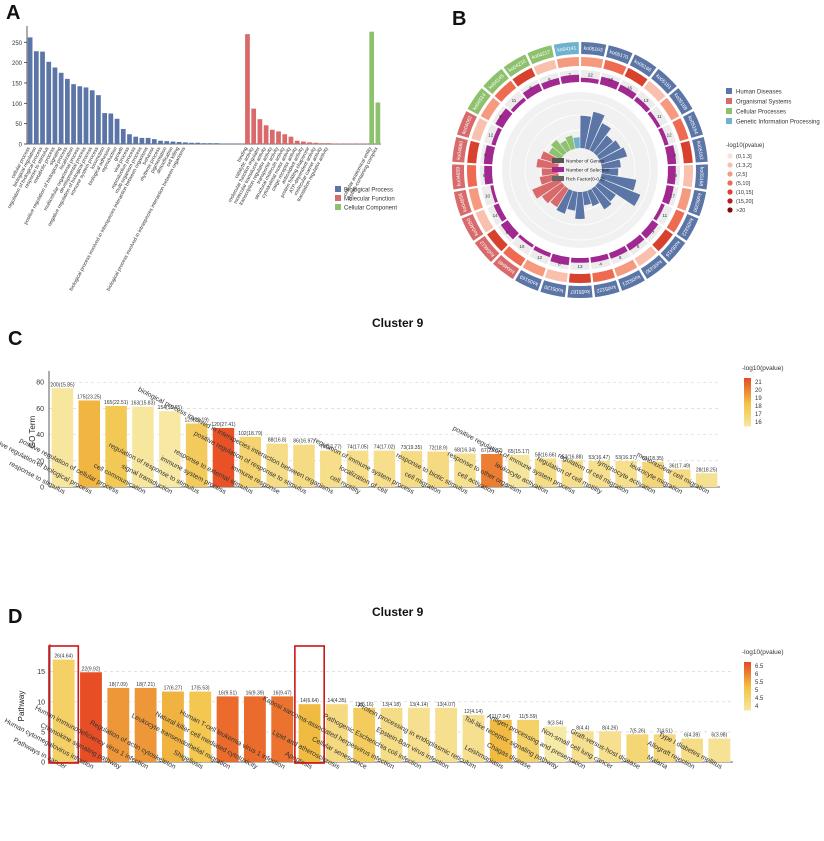  I want to click on chart-c-y-tick-label: 80, so click(40, 383).